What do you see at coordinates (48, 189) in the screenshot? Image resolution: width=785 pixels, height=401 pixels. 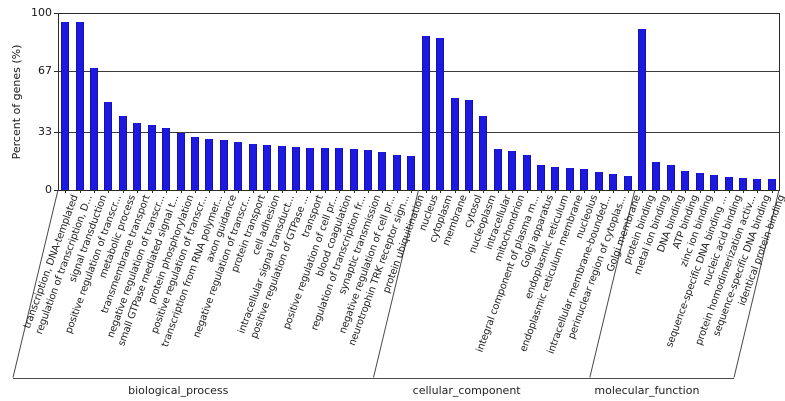 I see `y-tick-label: 0` at bounding box center [48, 189].